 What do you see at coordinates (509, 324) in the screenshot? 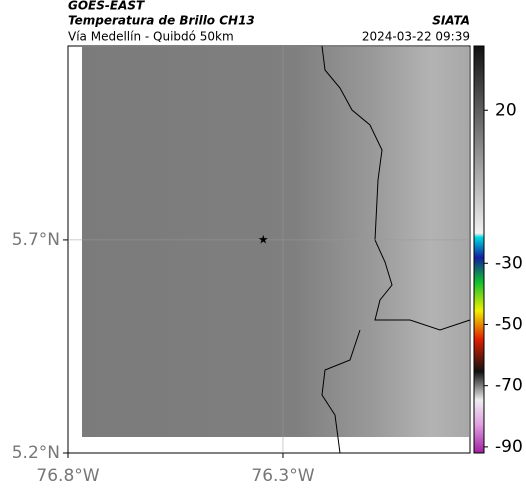
I see `colorbar-tick-label: -50` at bounding box center [509, 324].